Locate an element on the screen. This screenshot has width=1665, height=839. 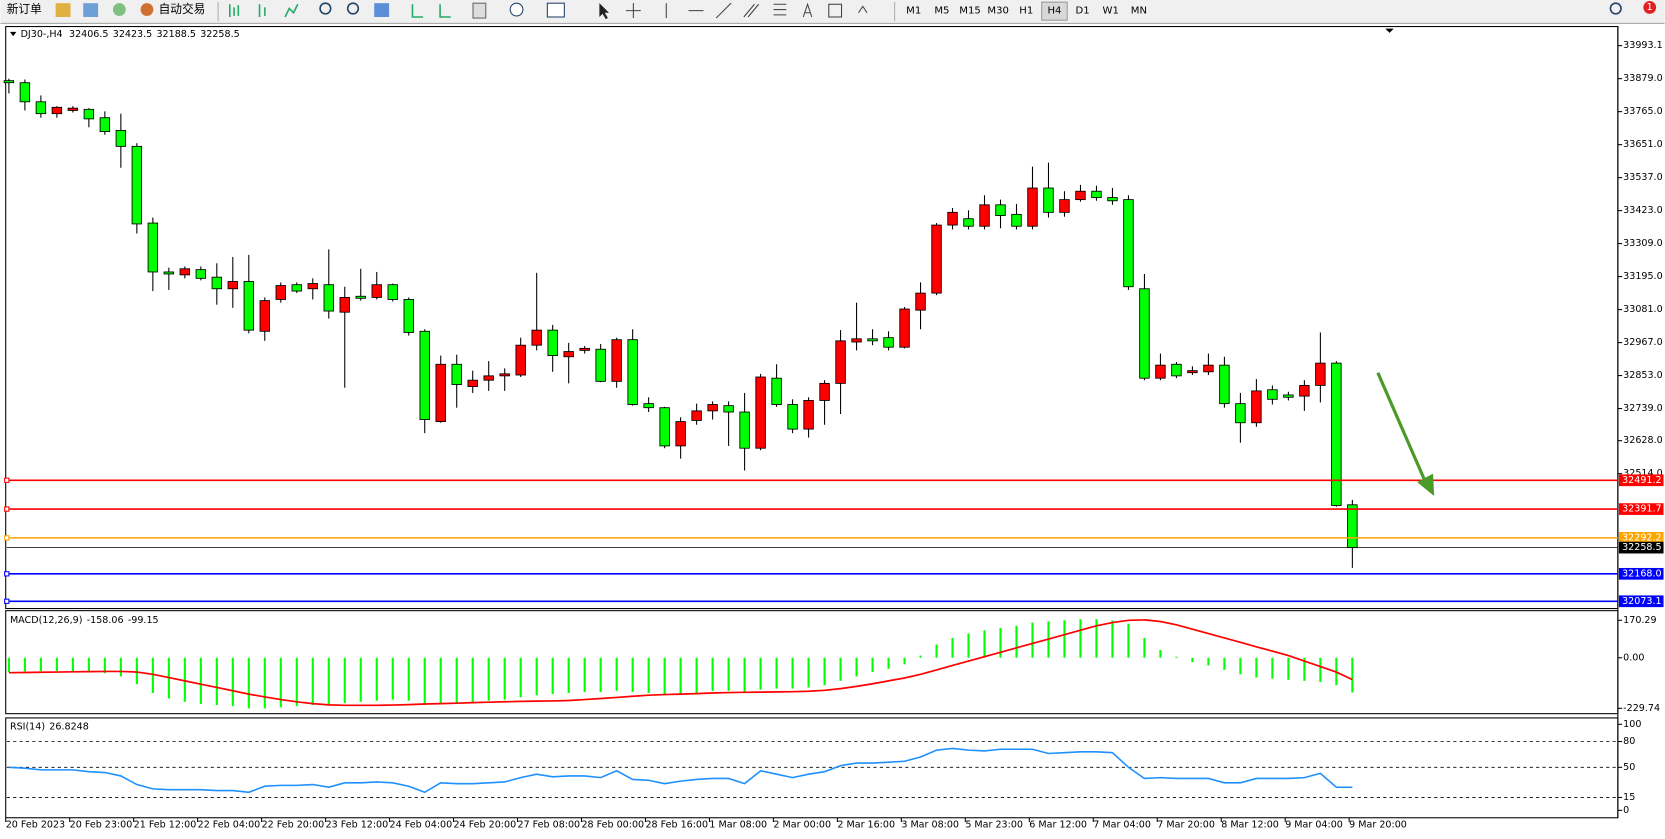
x-tick-label: 7 Mar 04:00 is located at coordinates (1122, 825).